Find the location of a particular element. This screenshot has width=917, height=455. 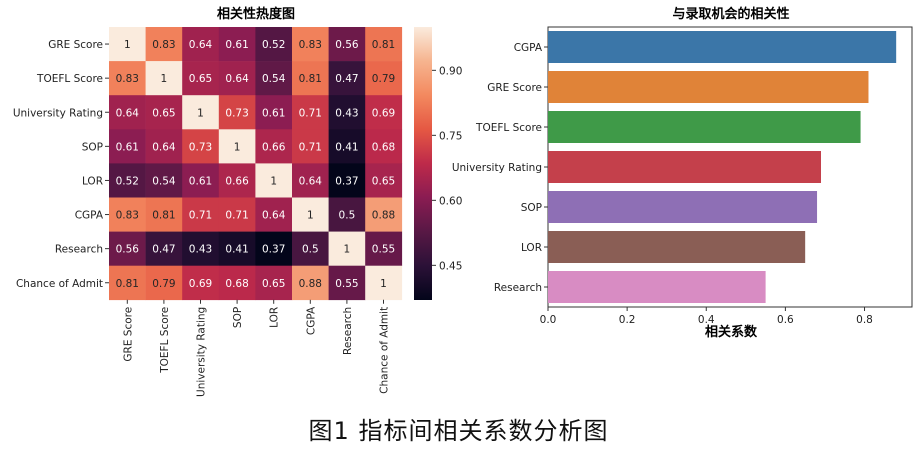

bar-category-label: University Rating is located at coordinates (497, 168).